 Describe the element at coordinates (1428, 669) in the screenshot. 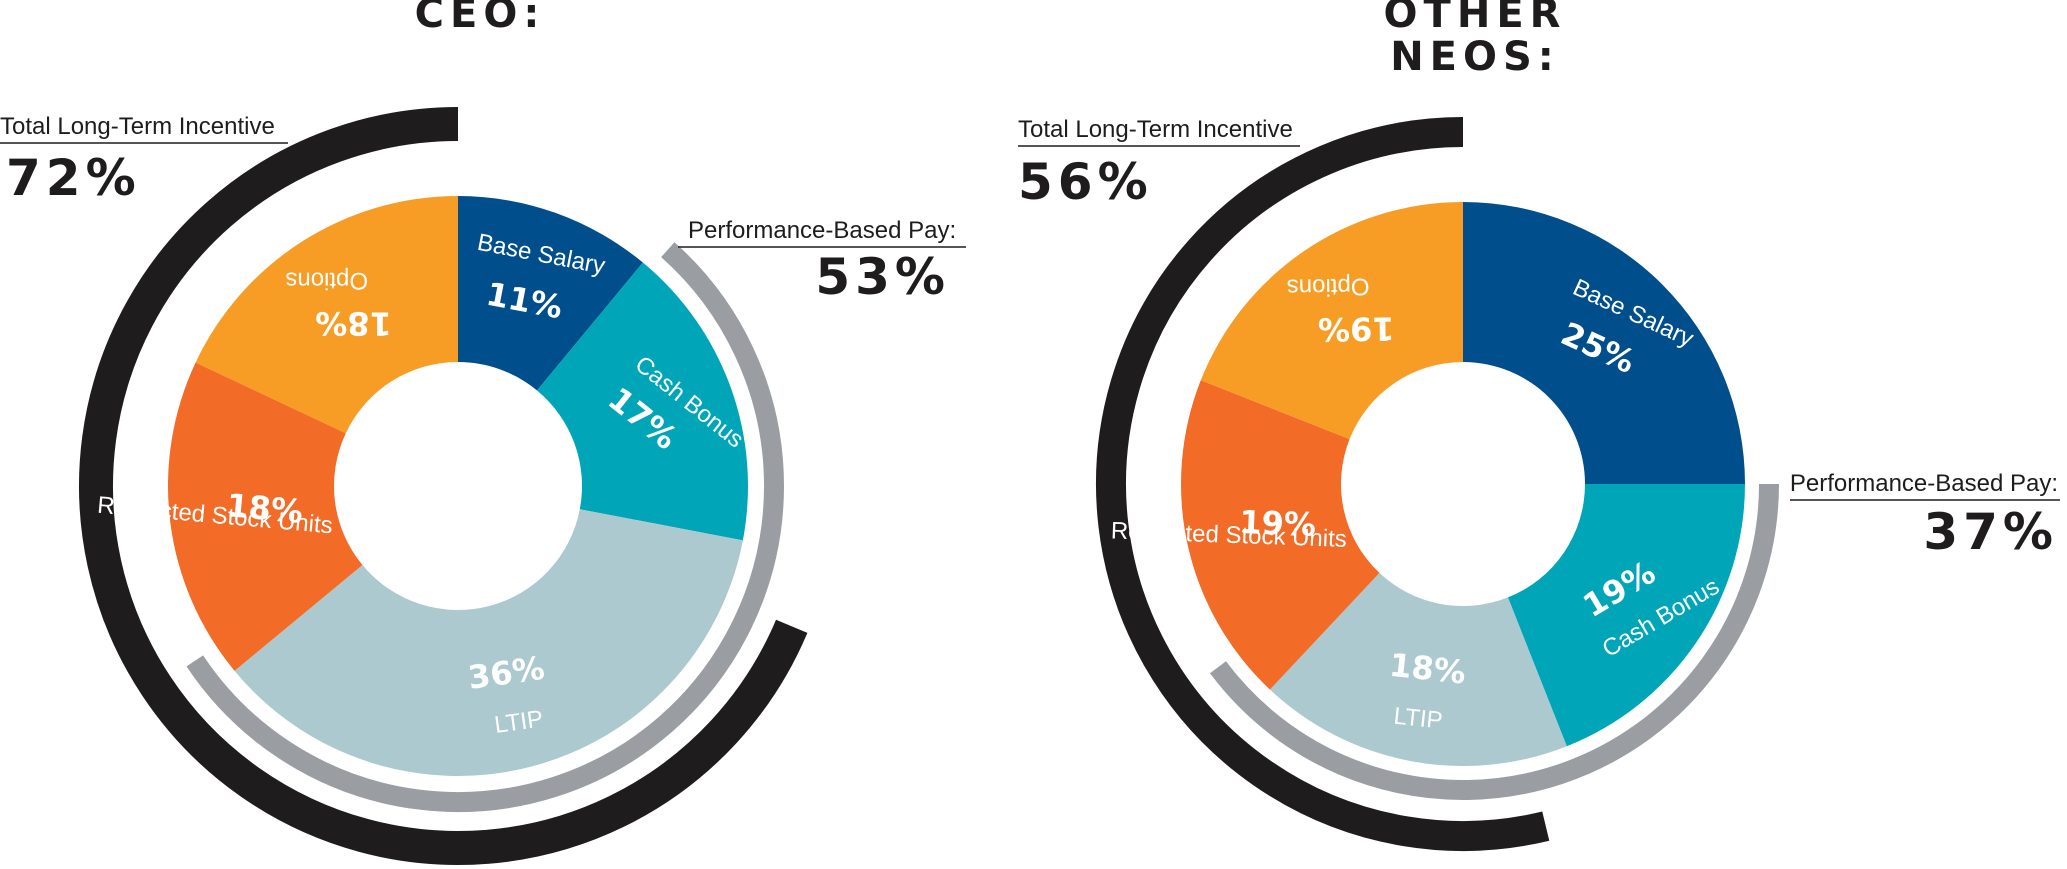

I see `neos-slice-value-ltip: 18%` at that location.